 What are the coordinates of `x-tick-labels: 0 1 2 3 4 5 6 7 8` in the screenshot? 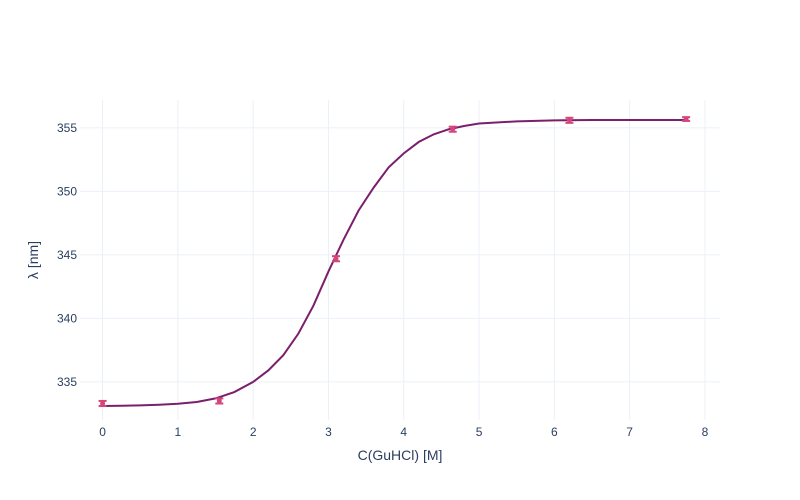 It's located at (403, 432).